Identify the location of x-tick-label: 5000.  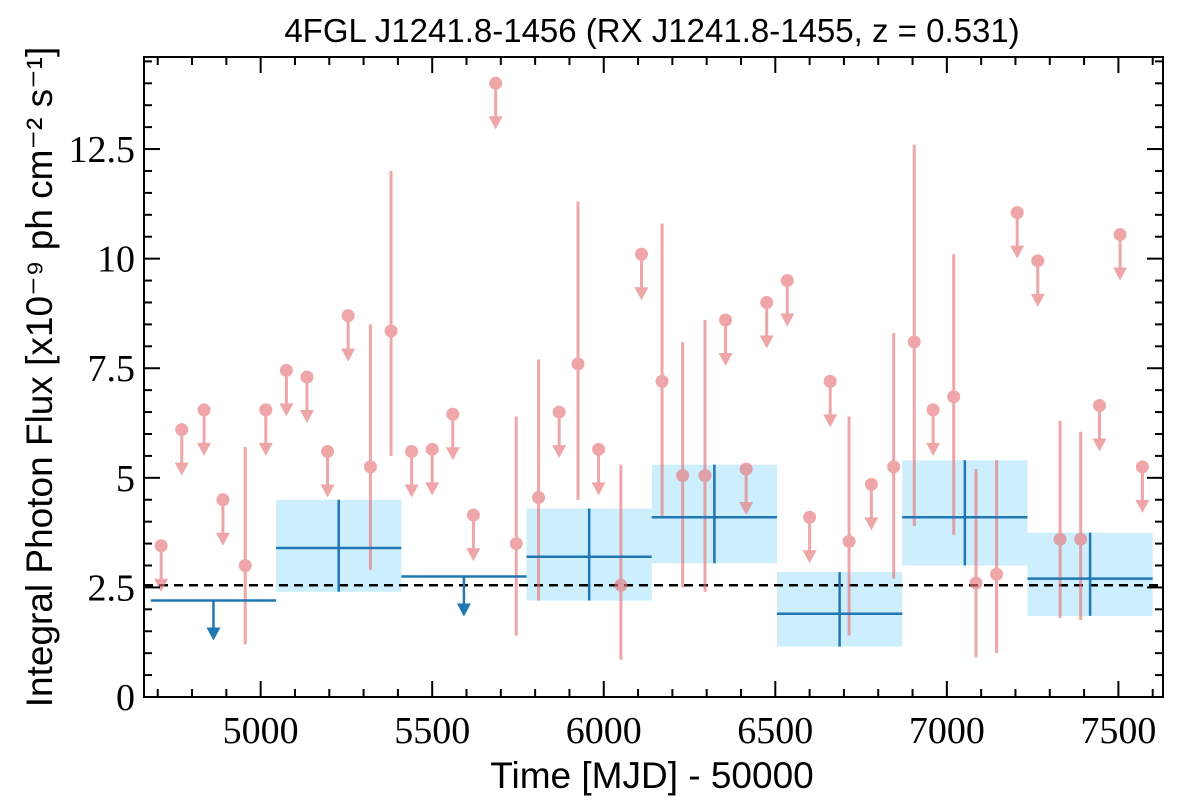
(261, 731).